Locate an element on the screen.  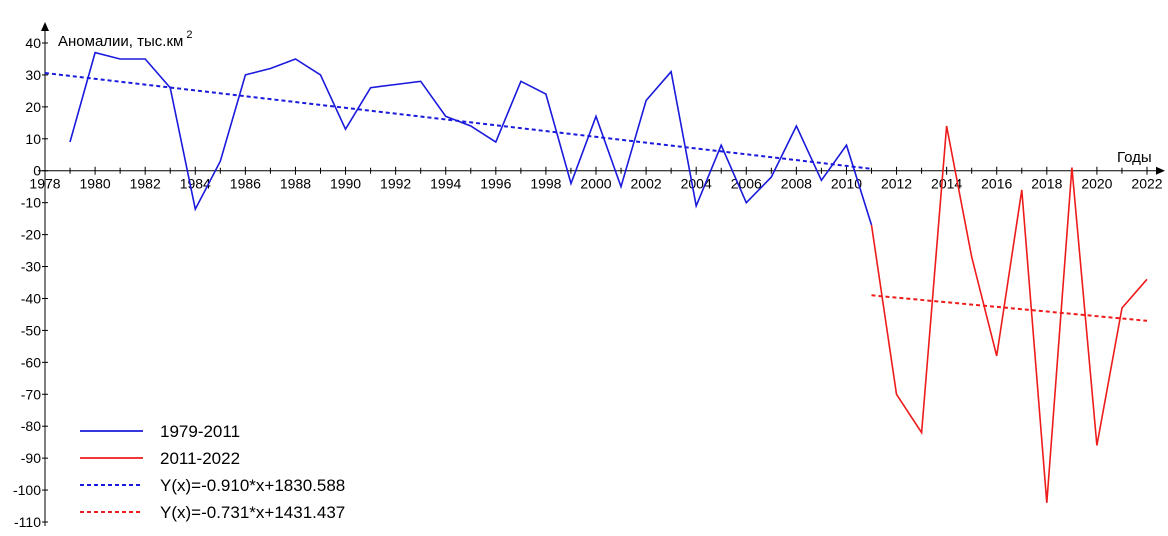
x-tick-label: 1990 is located at coordinates (345, 184).